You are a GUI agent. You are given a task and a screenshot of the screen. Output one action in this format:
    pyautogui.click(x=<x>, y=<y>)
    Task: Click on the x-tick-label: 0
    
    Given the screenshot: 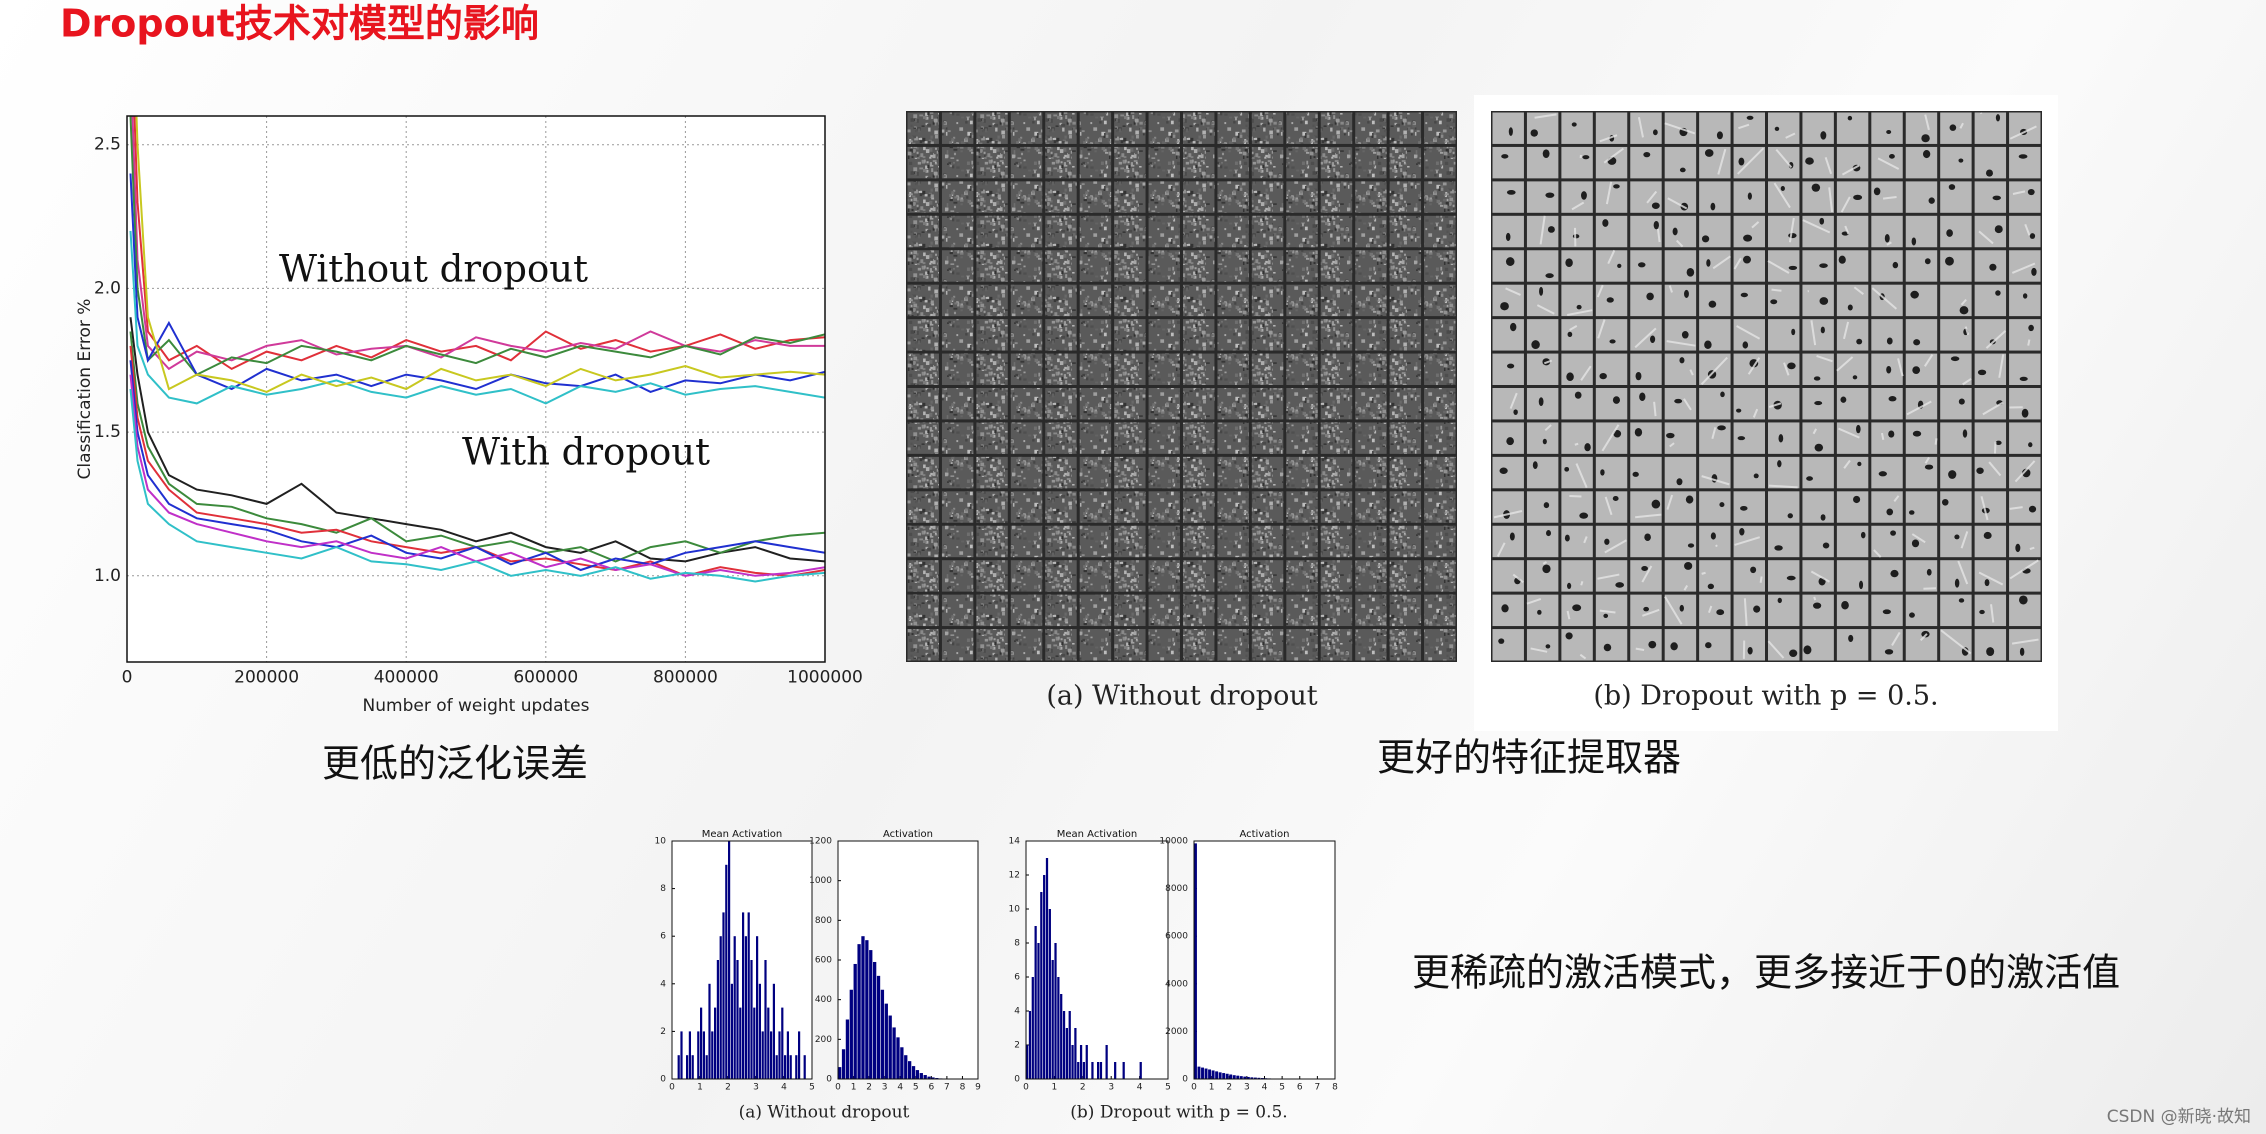 What is the action you would take?
    pyautogui.click(x=1194, y=1088)
    